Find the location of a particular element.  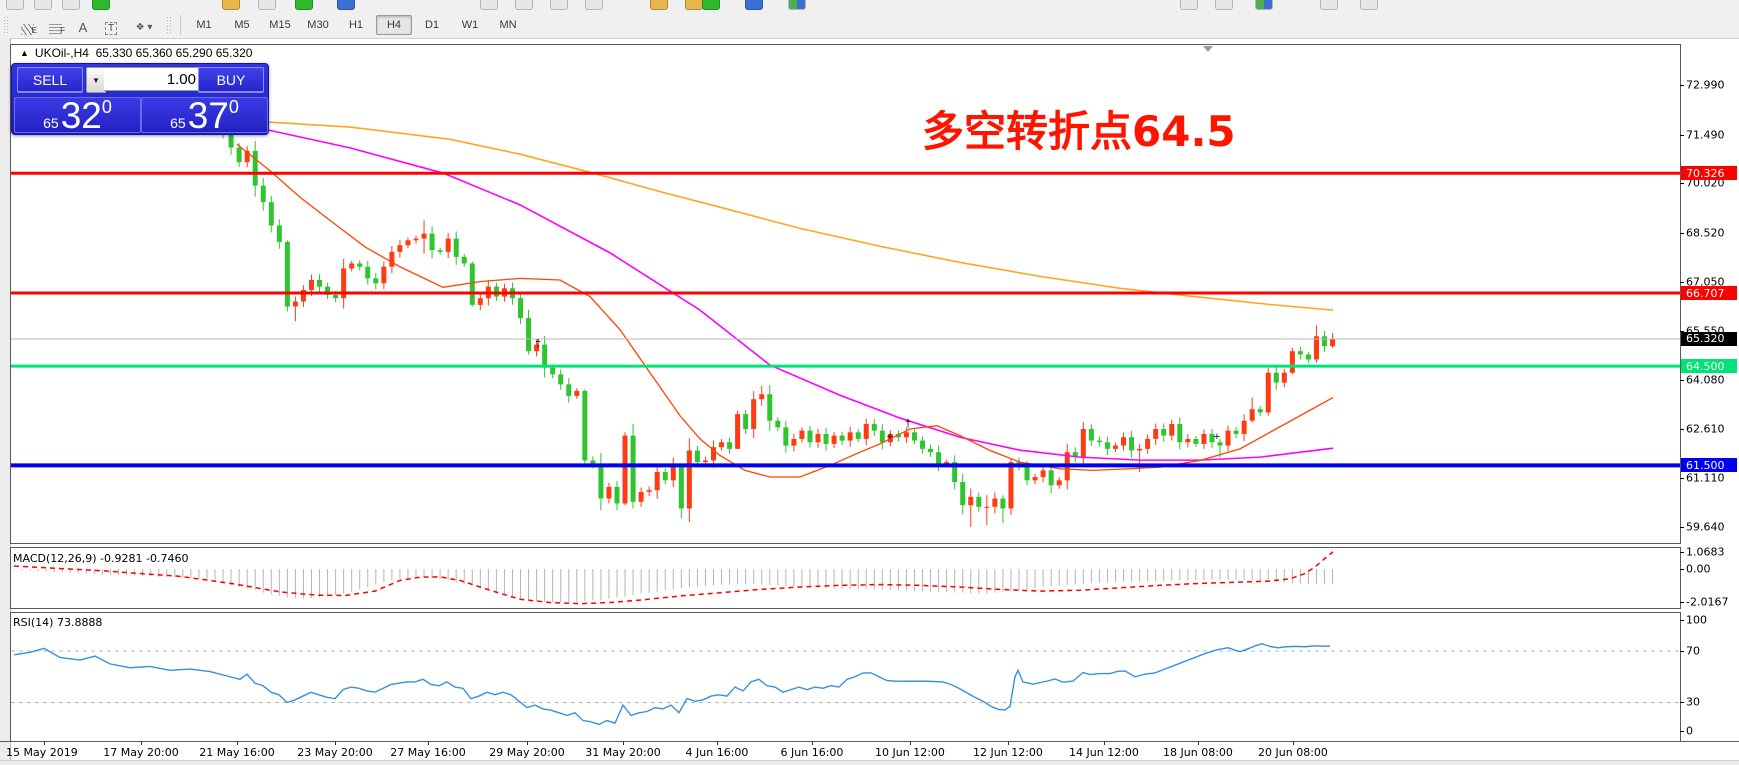

buy-button: BUY is located at coordinates (231, 80).